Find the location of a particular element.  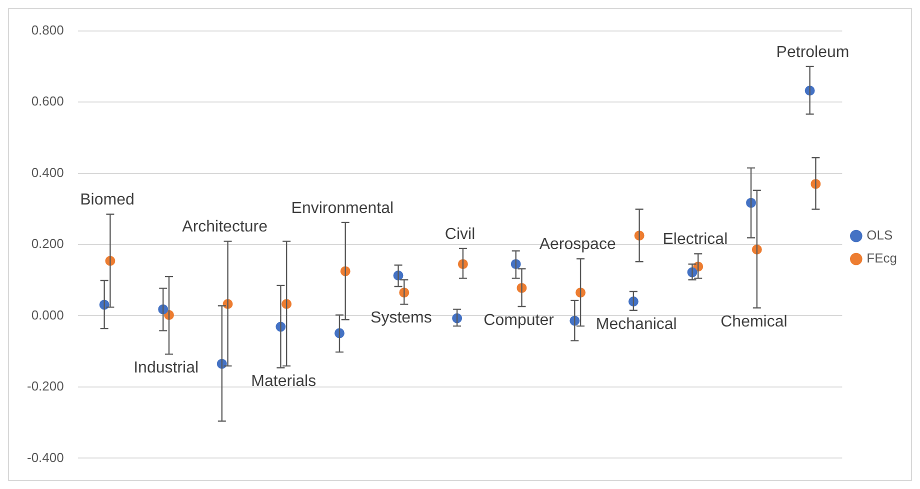

y-tick-label: 0.200 is located at coordinates (47, 244).